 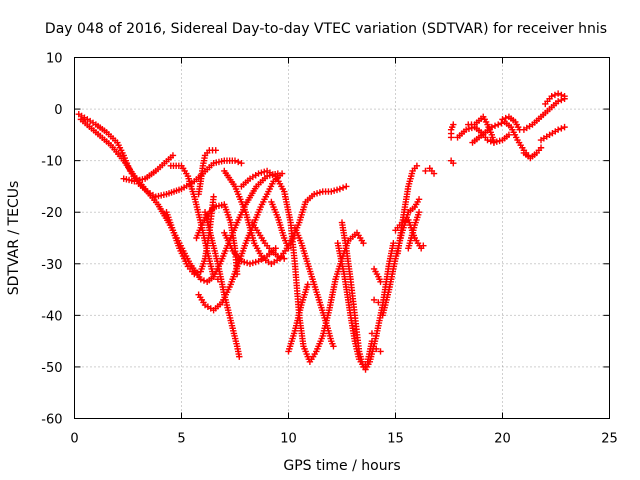 What do you see at coordinates (51, 265) in the screenshot?
I see `y-tick-label: -30` at bounding box center [51, 265].